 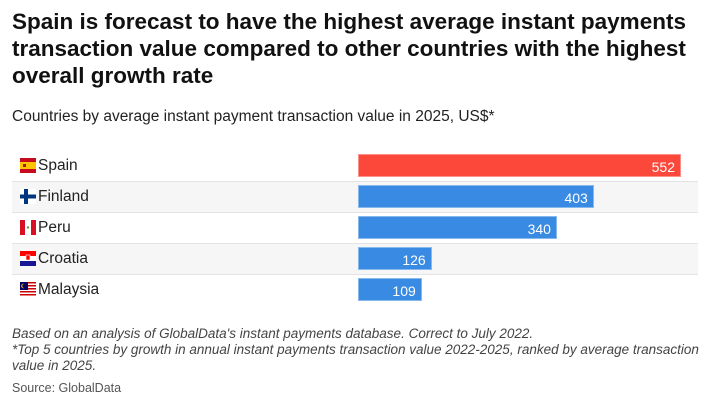 I want to click on source: Source: GlobalData, so click(x=67, y=388).